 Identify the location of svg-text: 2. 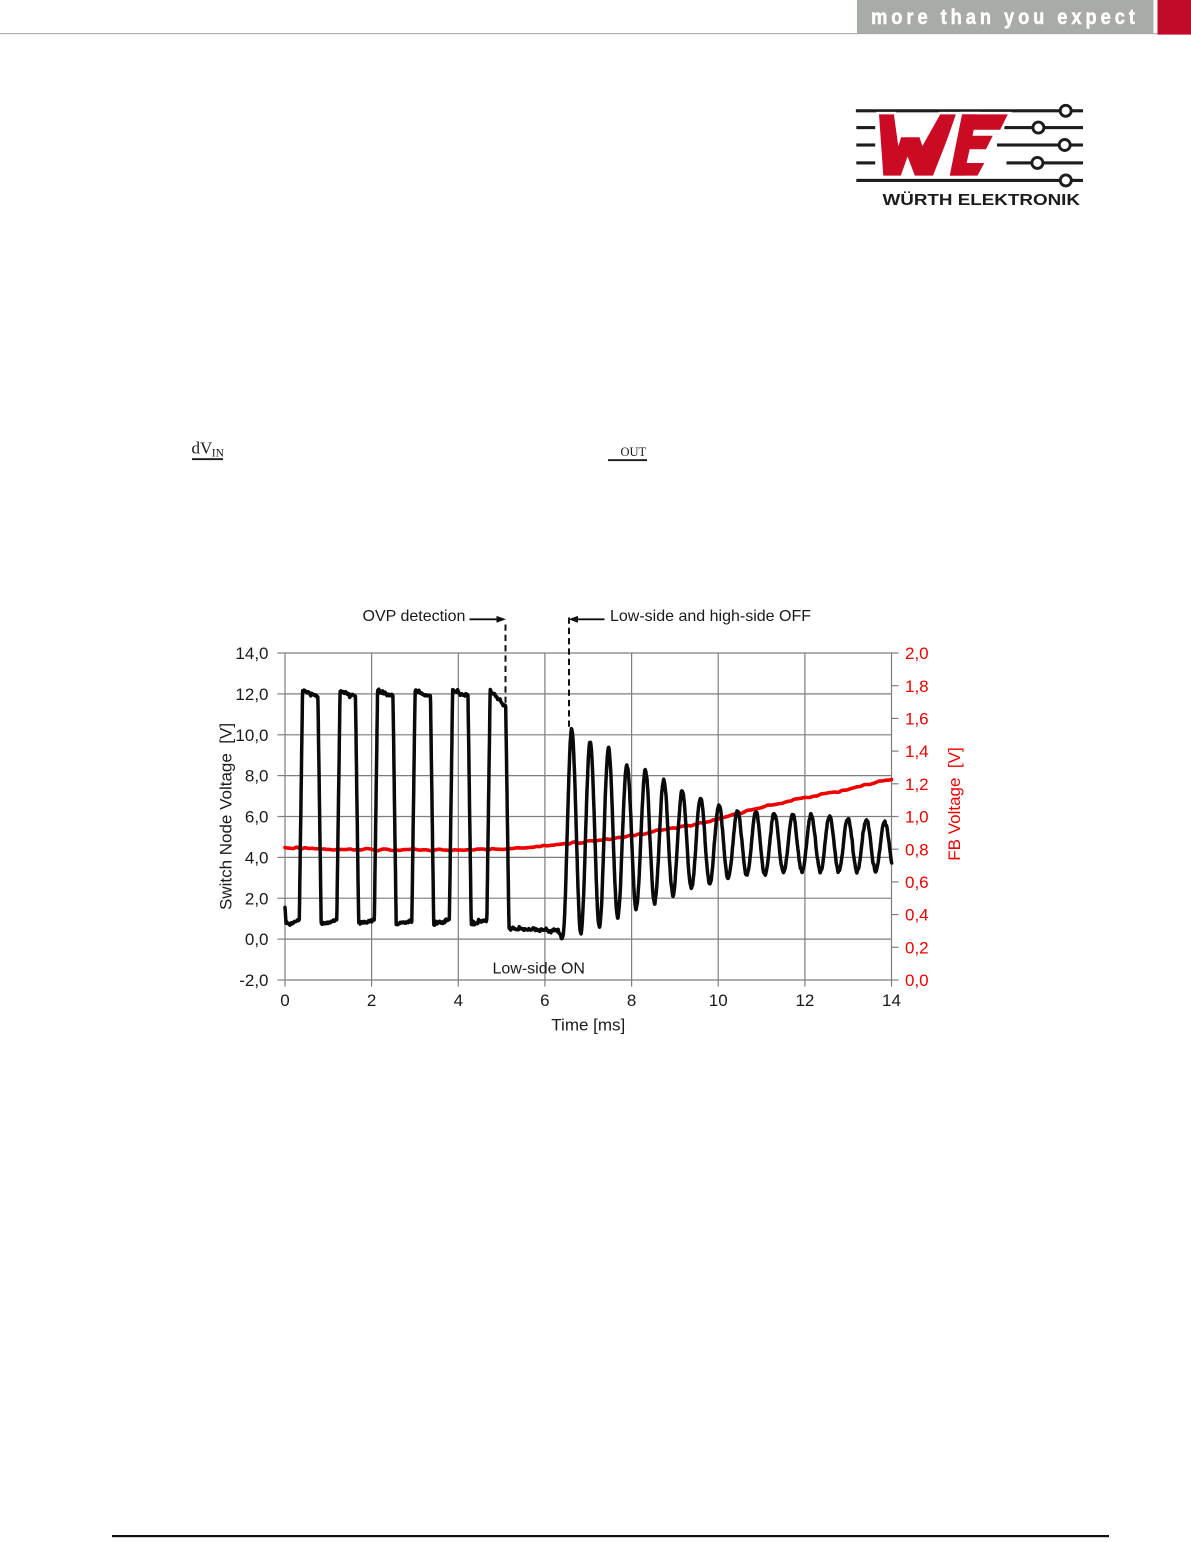
(371, 1000).